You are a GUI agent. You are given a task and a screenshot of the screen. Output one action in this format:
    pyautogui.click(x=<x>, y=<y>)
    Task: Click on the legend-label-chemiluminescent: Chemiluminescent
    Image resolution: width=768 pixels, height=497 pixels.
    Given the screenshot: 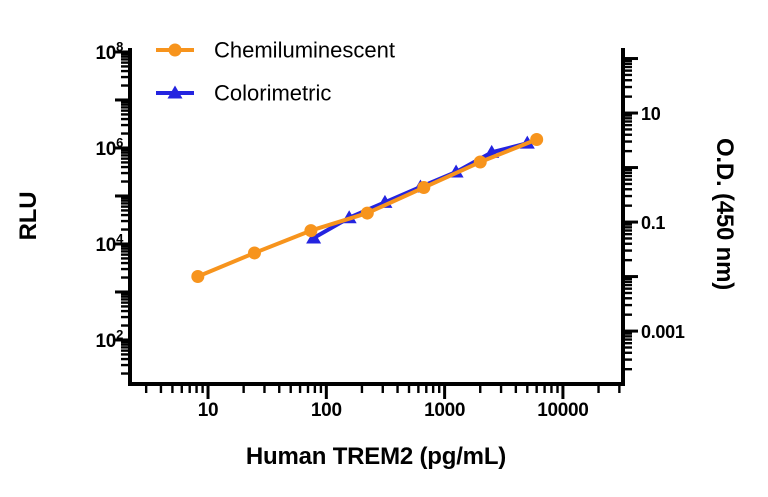 What is the action you would take?
    pyautogui.click(x=304, y=50)
    